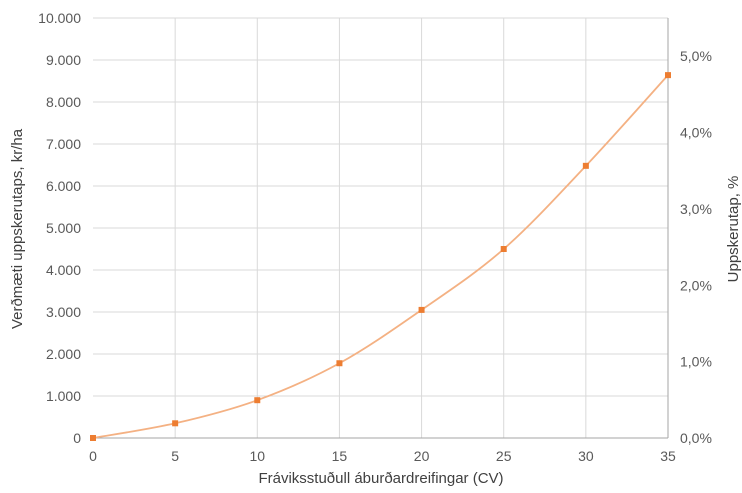  I want to click on y-tick-label: 1.000, so click(63, 396).